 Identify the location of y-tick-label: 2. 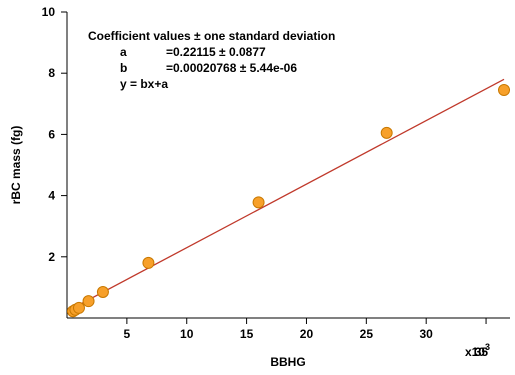
(51, 257).